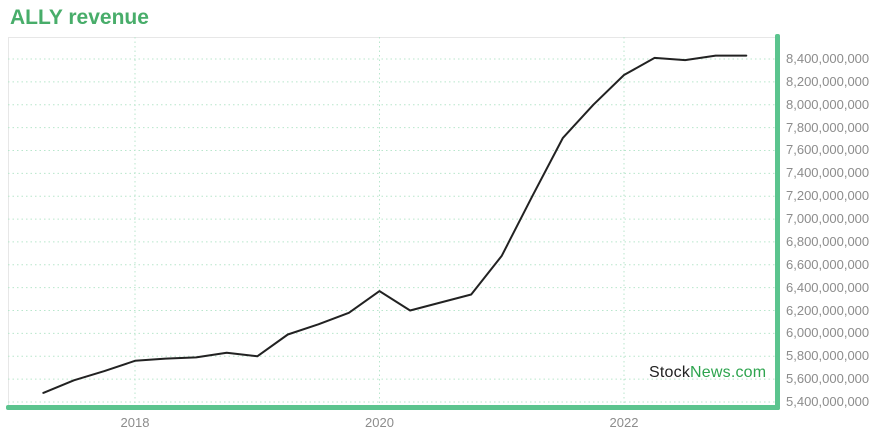 This screenshot has width=880, height=440. Describe the element at coordinates (393, 407) in the screenshot. I see `x-axis-bar` at that location.